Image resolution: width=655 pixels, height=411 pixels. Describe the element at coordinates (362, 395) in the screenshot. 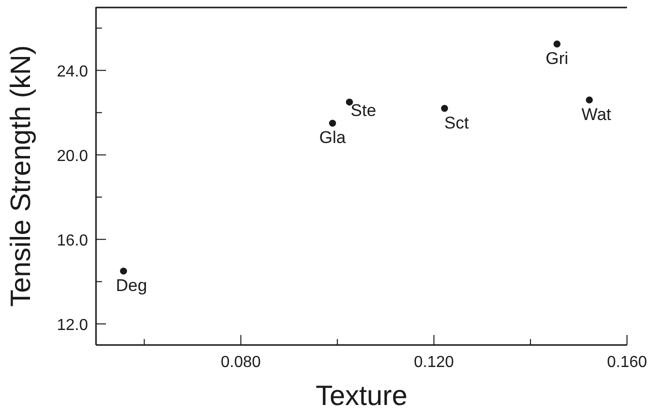

I see `x-axis-title: Texture` at that location.